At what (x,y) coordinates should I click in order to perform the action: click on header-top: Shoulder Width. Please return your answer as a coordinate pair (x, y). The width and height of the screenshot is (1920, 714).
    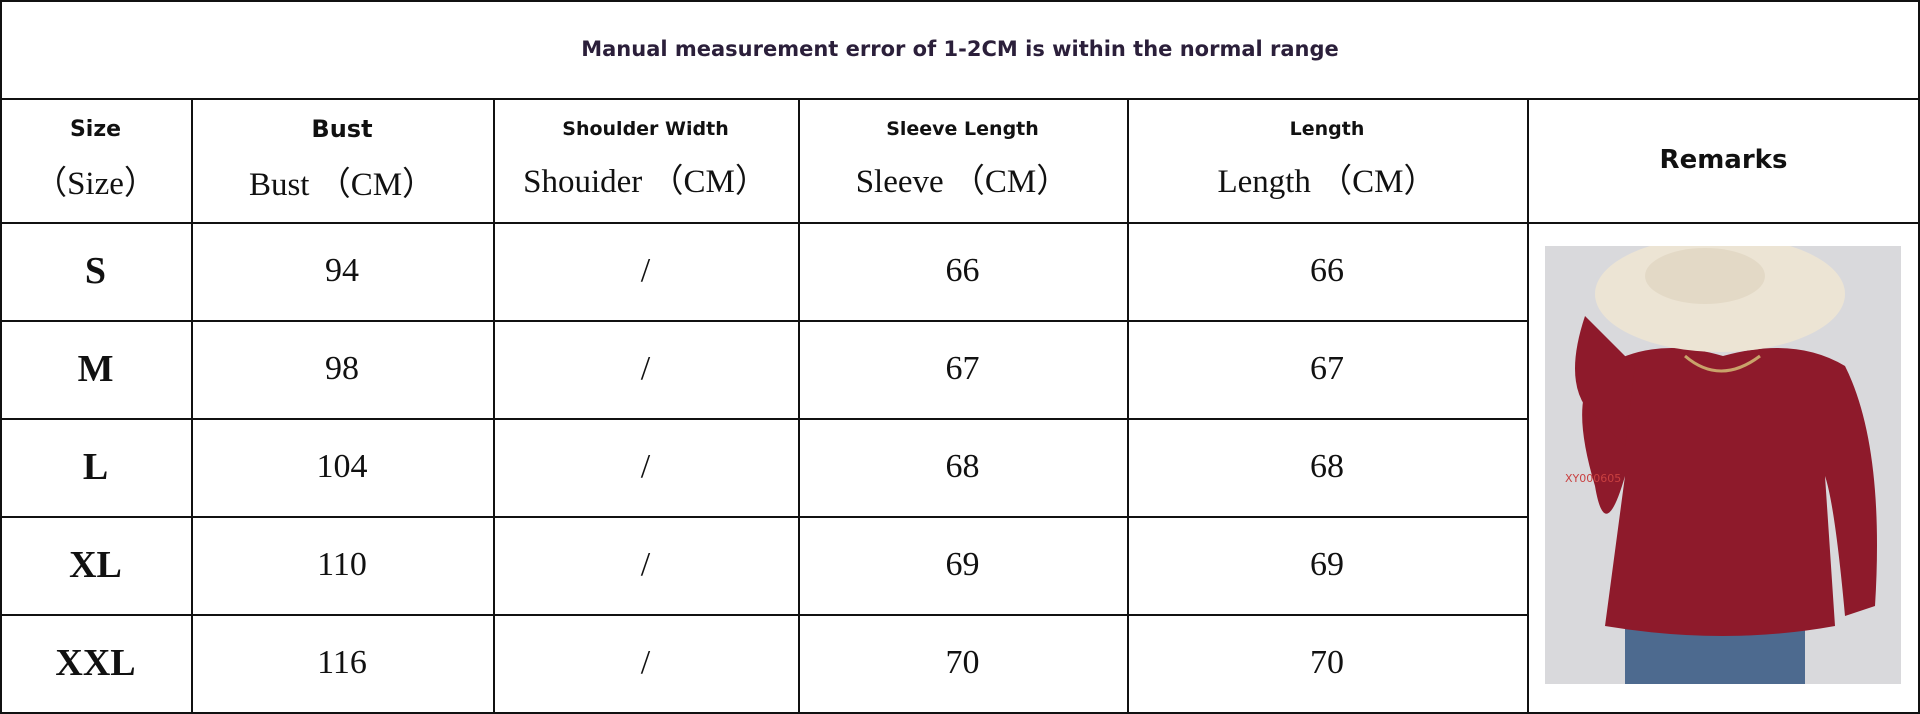
    Looking at the image, I should click on (645, 129).